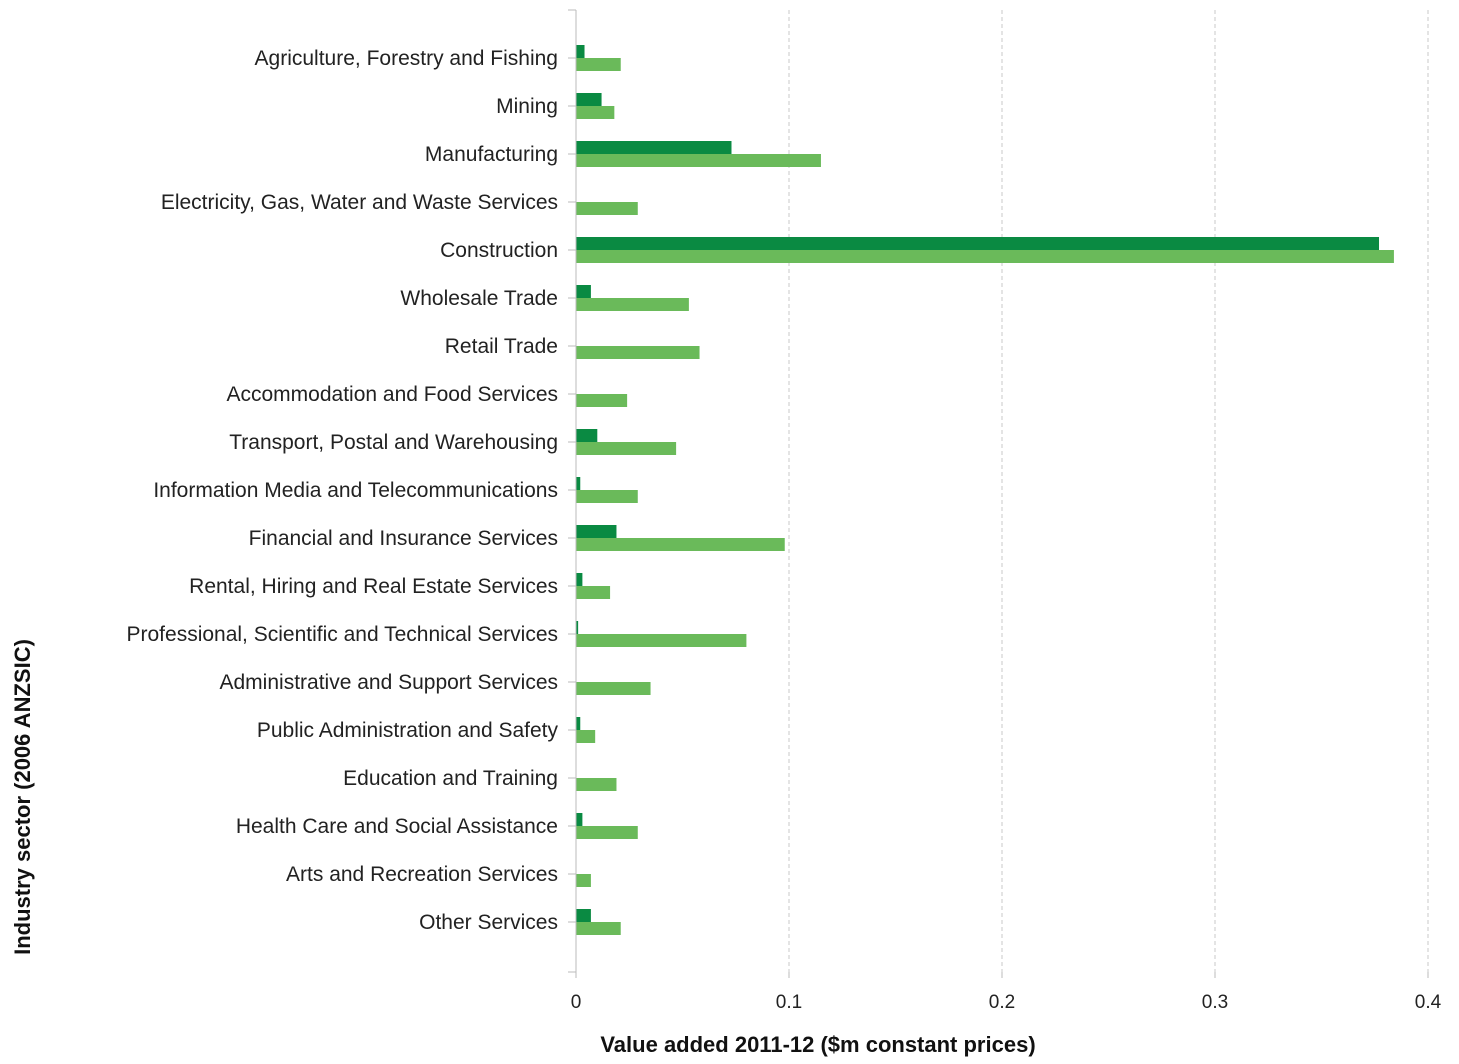 The image size is (1459, 1064). What do you see at coordinates (817, 1044) in the screenshot?
I see `x-axis-title: Value added 2011-12 ($m constant prices)` at bounding box center [817, 1044].